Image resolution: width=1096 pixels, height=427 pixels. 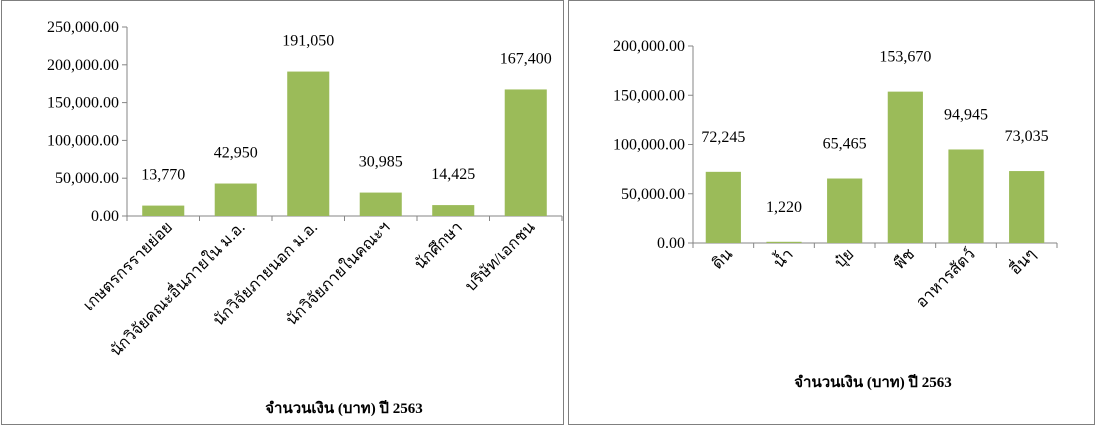 I want to click on data-label: 73,035, so click(x=1027, y=136).